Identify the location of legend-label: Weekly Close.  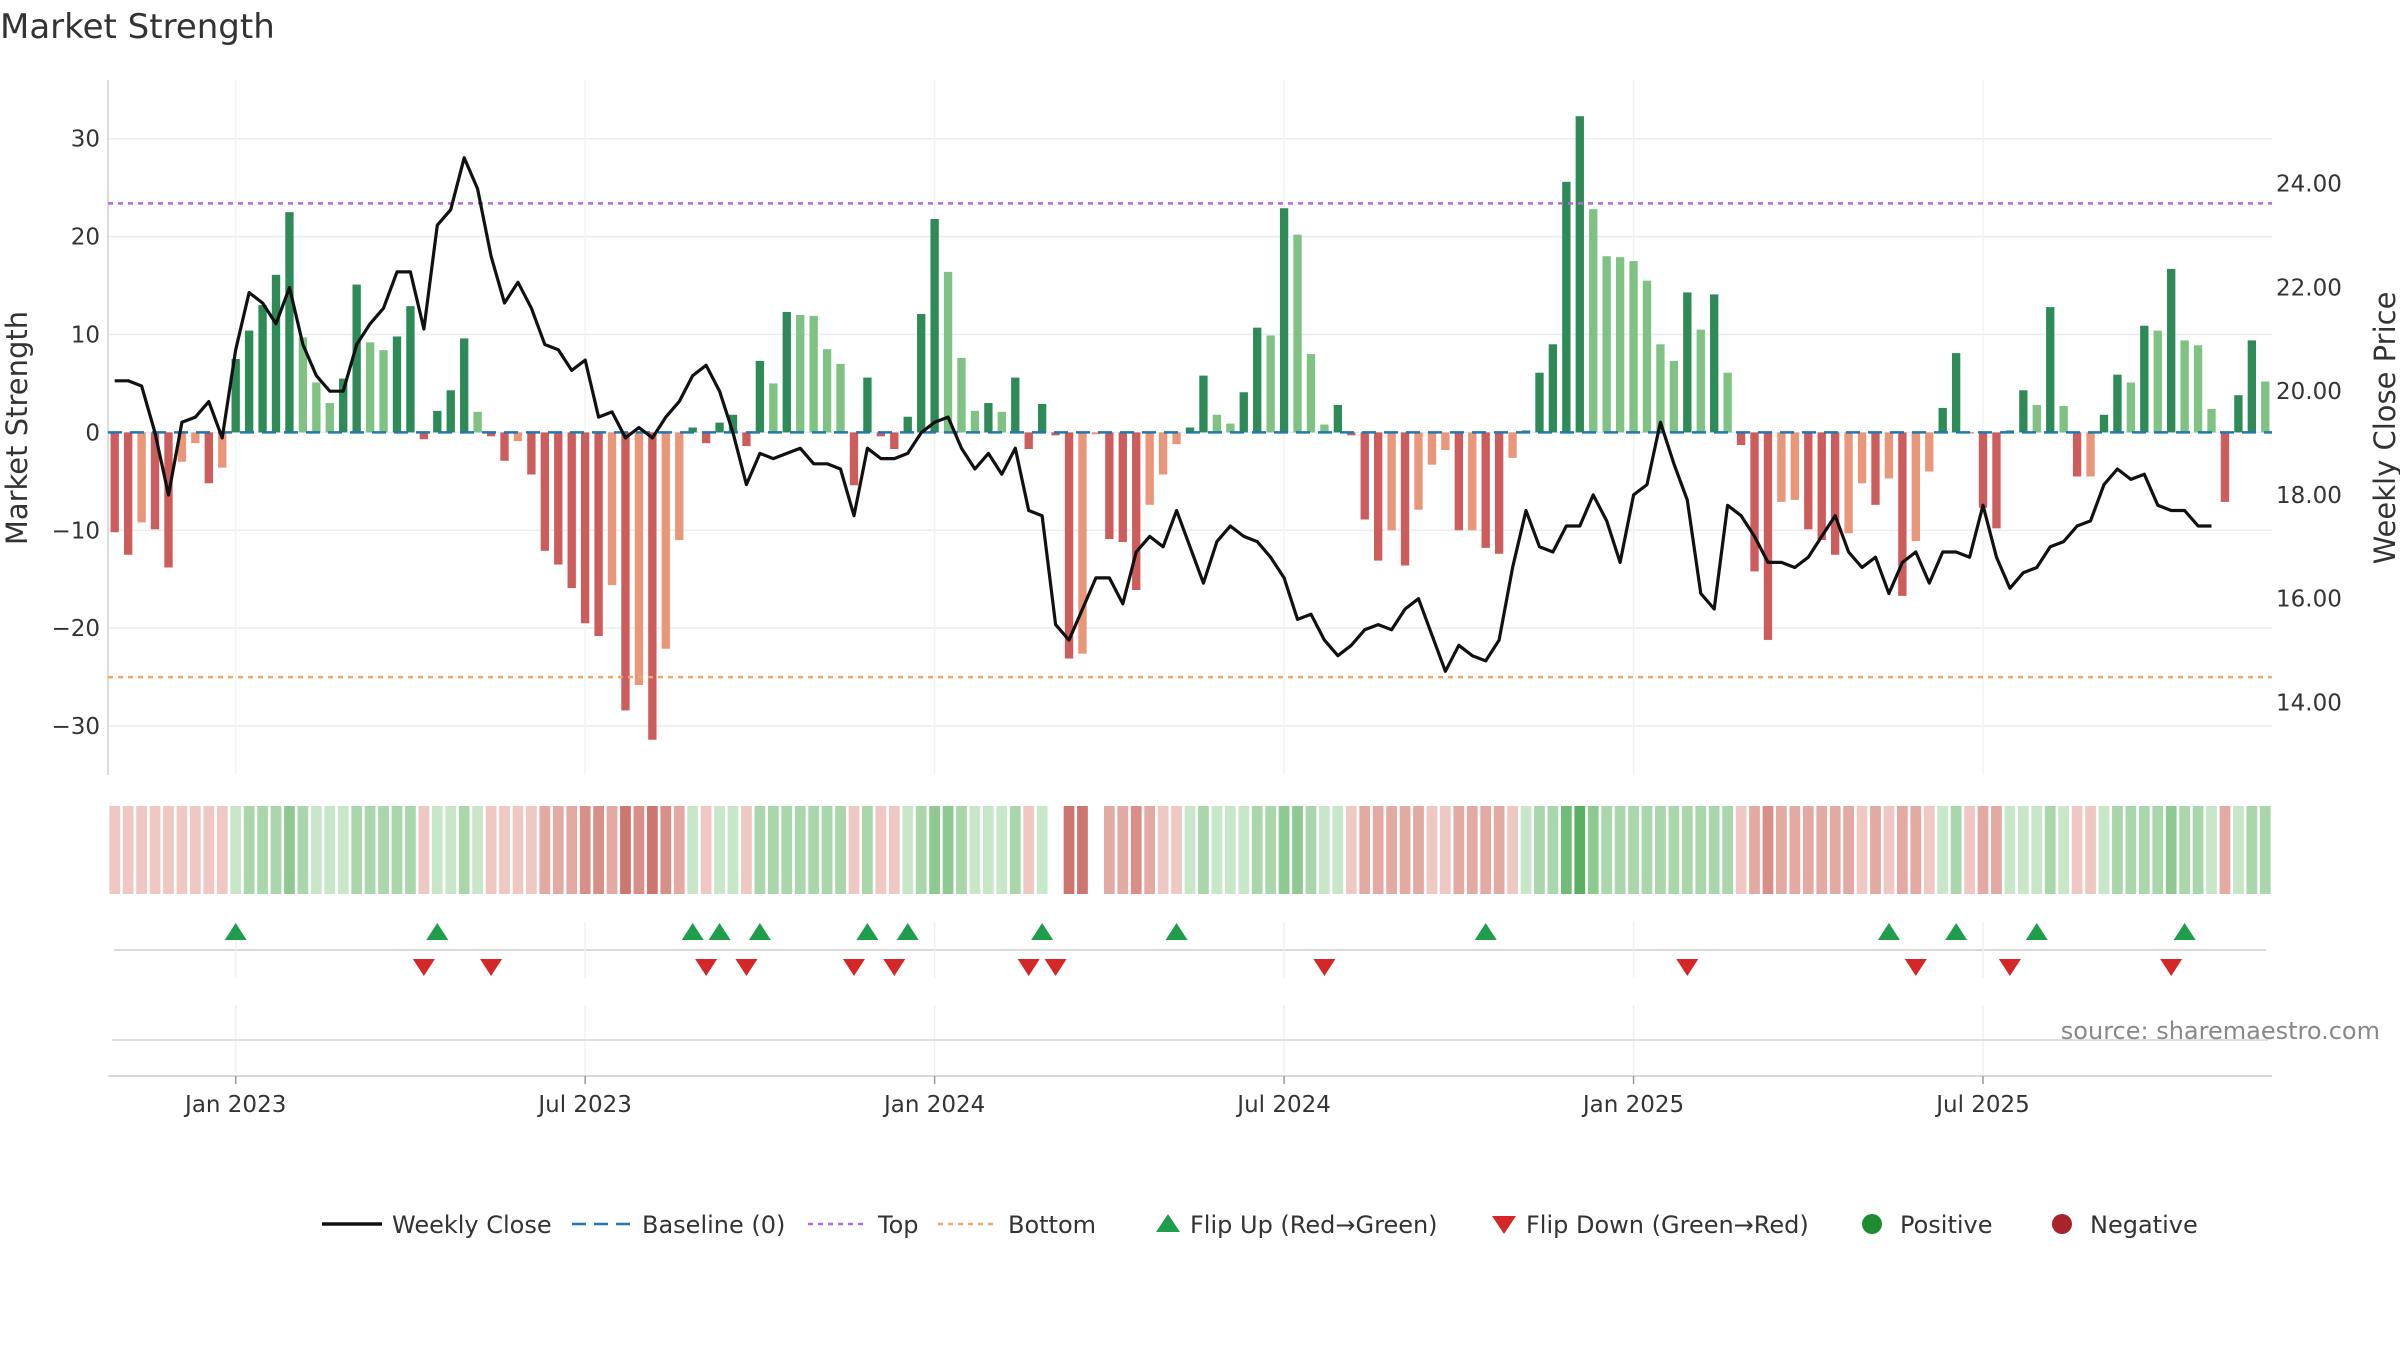
(472, 1225).